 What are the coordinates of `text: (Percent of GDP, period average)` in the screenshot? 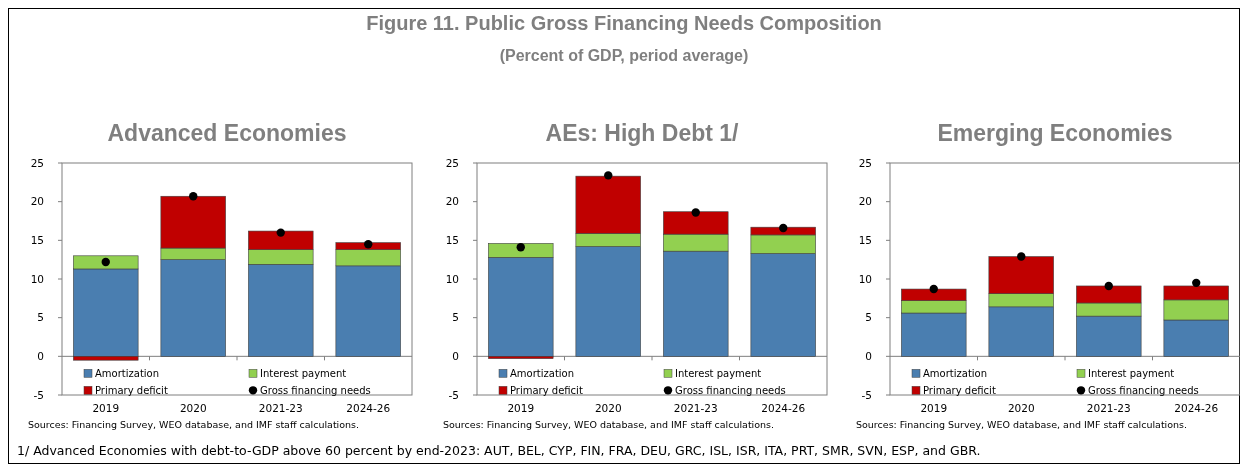 It's located at (624, 55).